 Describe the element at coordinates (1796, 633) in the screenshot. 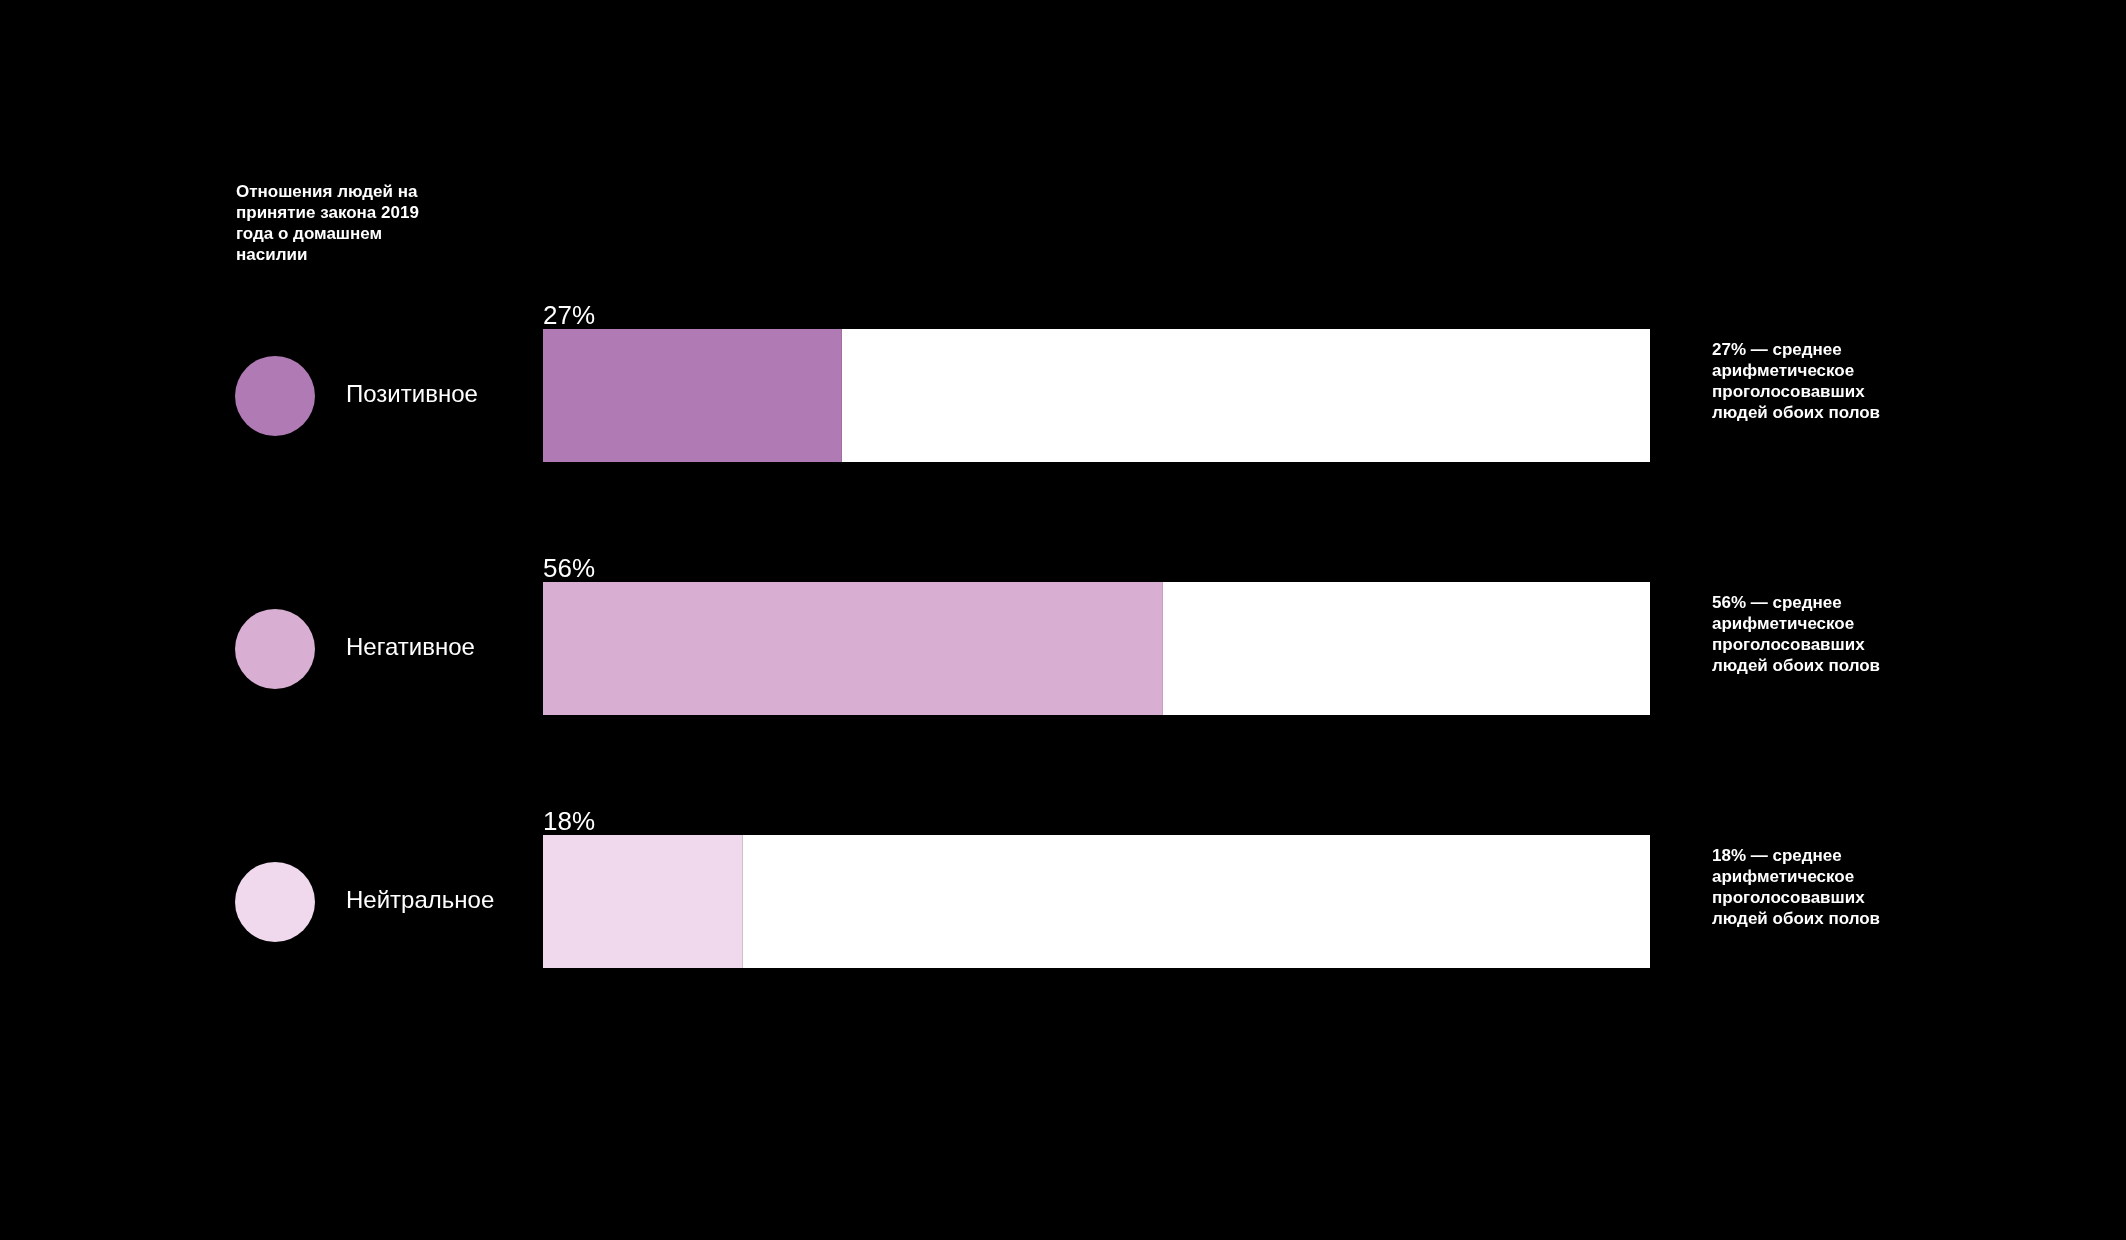

I see `text: 56% — среднее арифметическое проголосовавших людей обоих полов` at that location.